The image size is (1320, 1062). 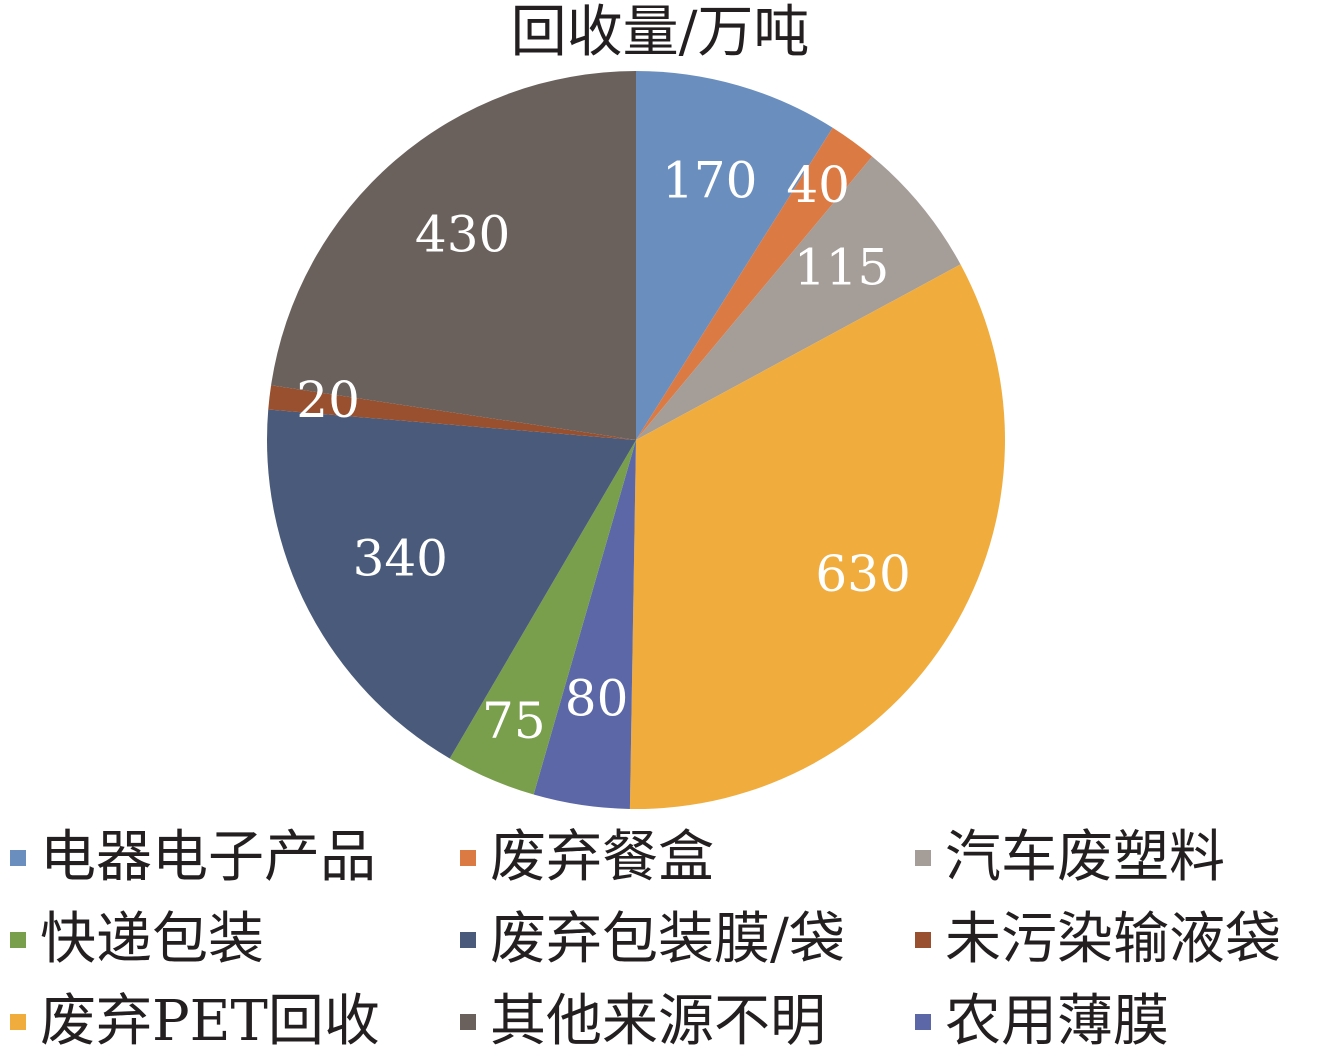 I want to click on legend-item: 废弃PET回收, so click(x=195, y=1022).